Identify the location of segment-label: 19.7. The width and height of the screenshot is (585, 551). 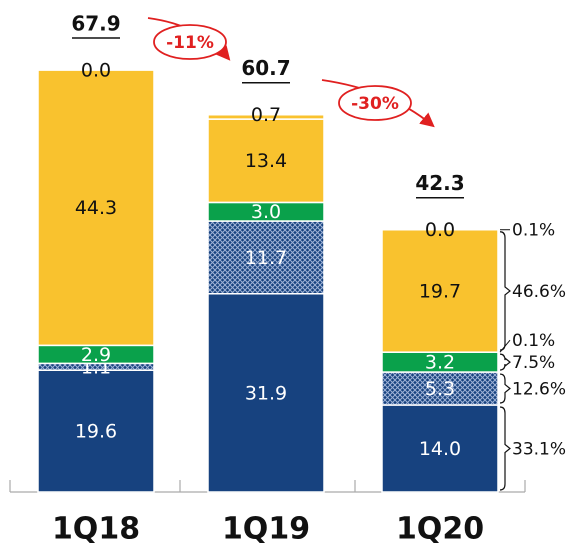
(440, 291).